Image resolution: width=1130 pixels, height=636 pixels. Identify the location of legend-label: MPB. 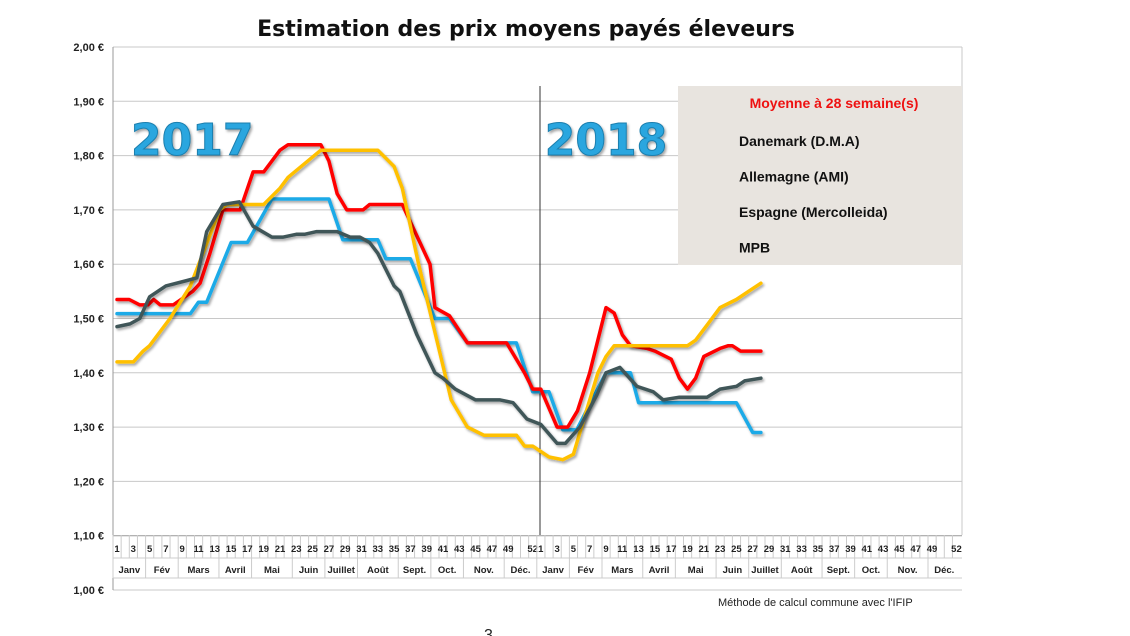
(754, 248).